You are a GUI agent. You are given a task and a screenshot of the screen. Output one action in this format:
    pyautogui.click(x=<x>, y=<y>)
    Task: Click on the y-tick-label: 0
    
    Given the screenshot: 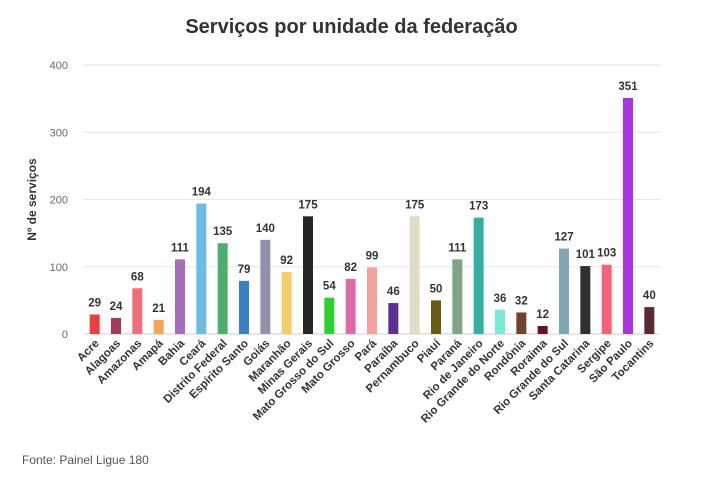 What is the action you would take?
    pyautogui.click(x=65, y=335)
    